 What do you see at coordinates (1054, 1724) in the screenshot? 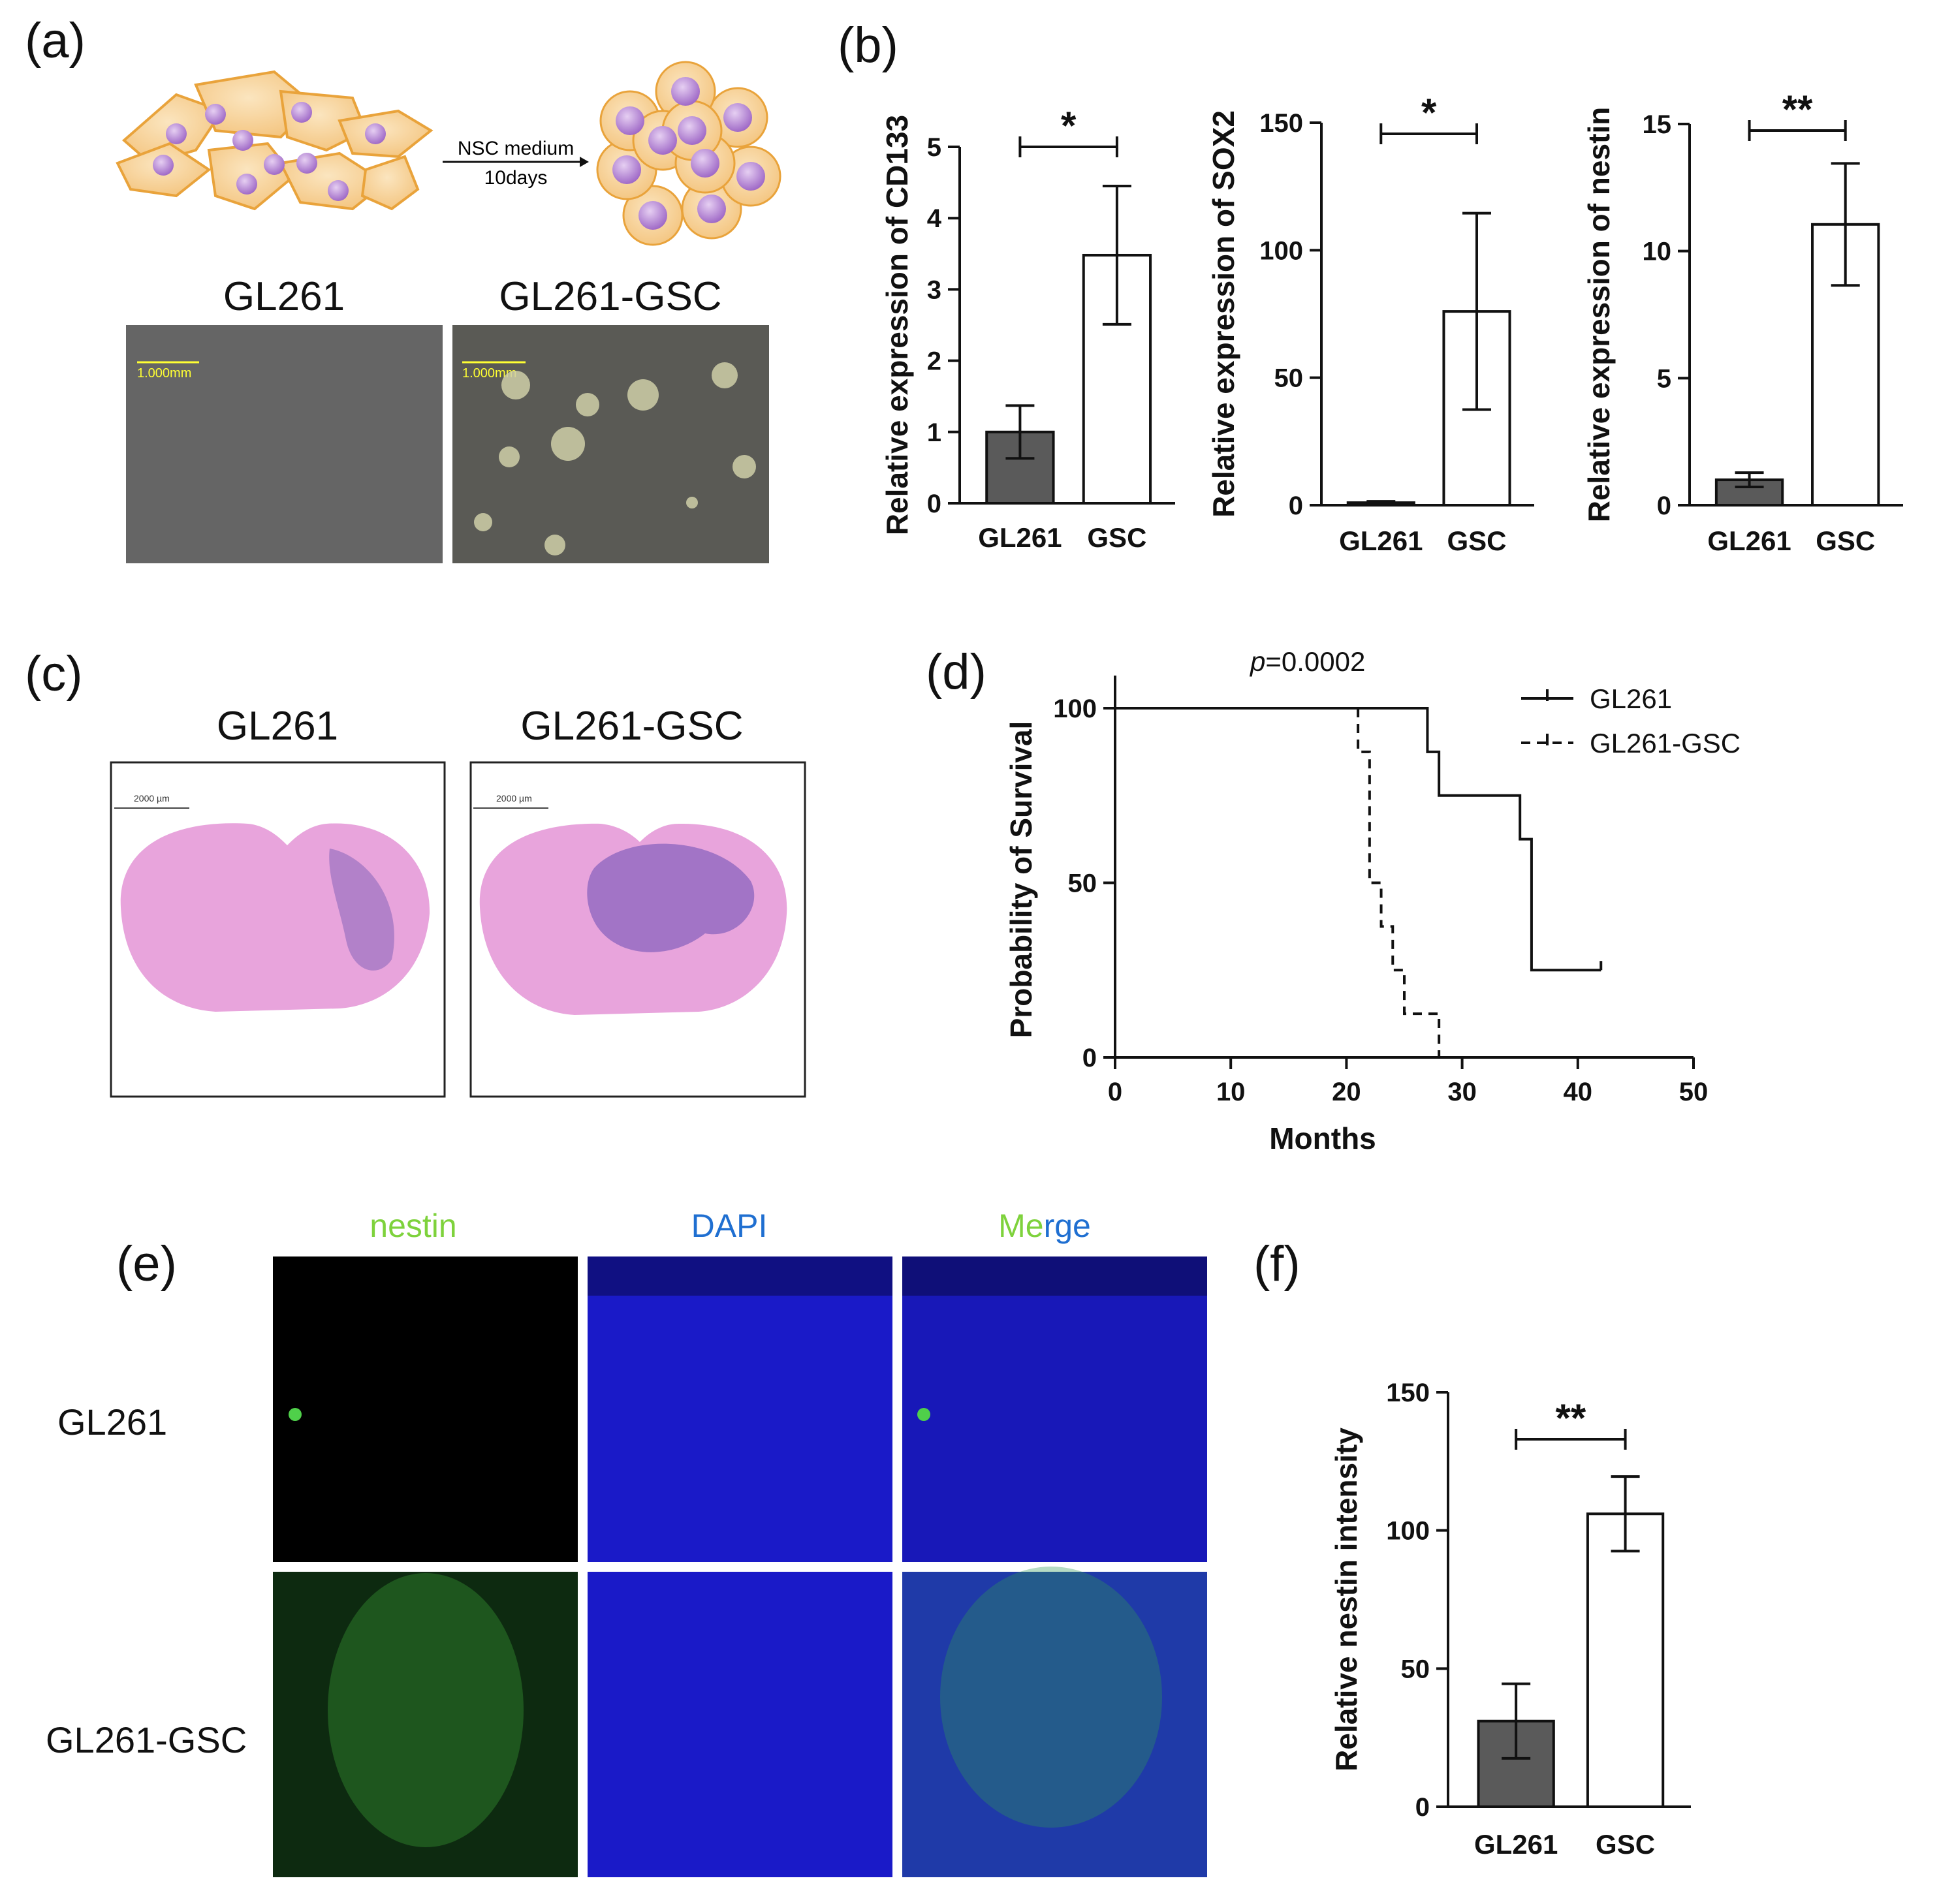
I see `if-image-gsc-merge` at bounding box center [1054, 1724].